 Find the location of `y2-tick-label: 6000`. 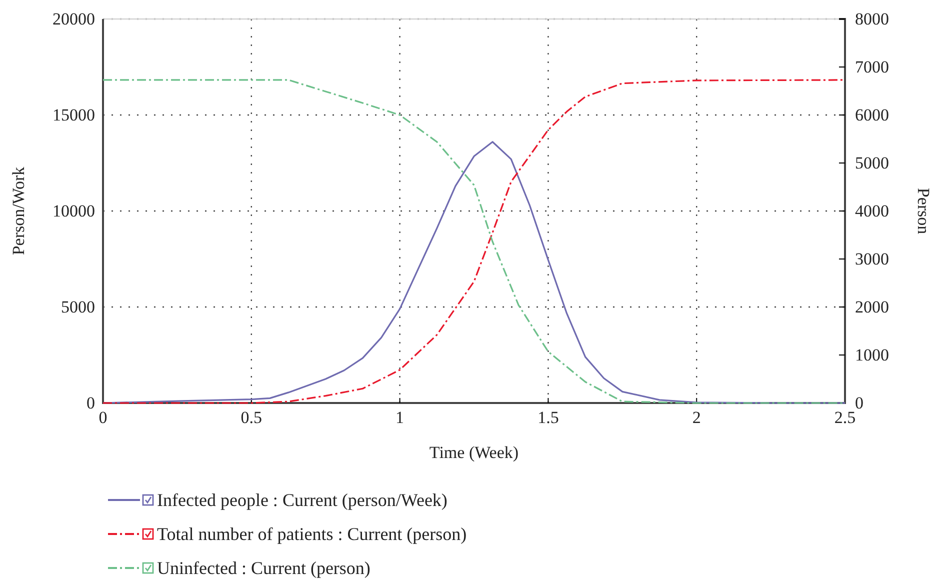

y2-tick-label: 6000 is located at coordinates (872, 114).